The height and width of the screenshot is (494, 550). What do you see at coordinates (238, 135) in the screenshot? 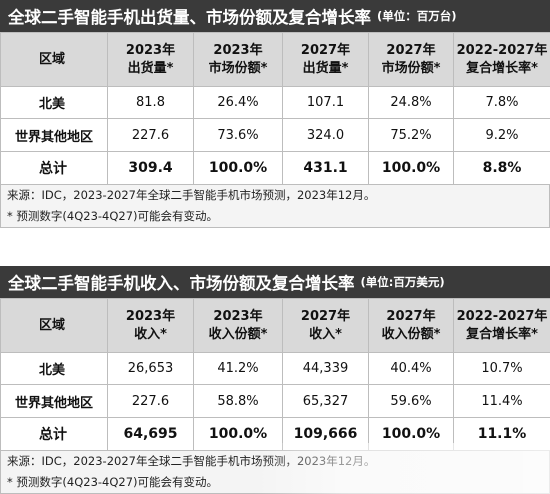
I see `value-cell: 73.6%` at bounding box center [238, 135].